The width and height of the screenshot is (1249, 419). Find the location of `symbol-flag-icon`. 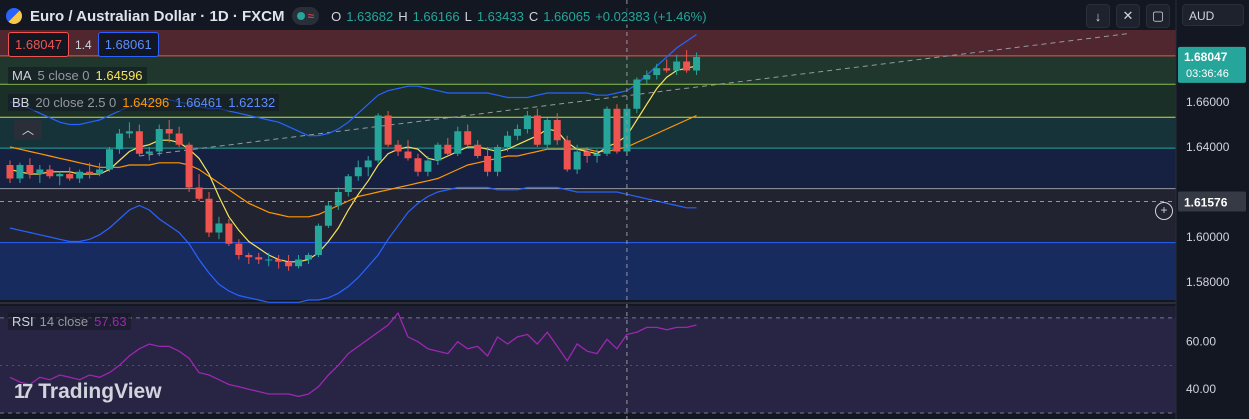

symbol-flag-icon is located at coordinates (14, 16).